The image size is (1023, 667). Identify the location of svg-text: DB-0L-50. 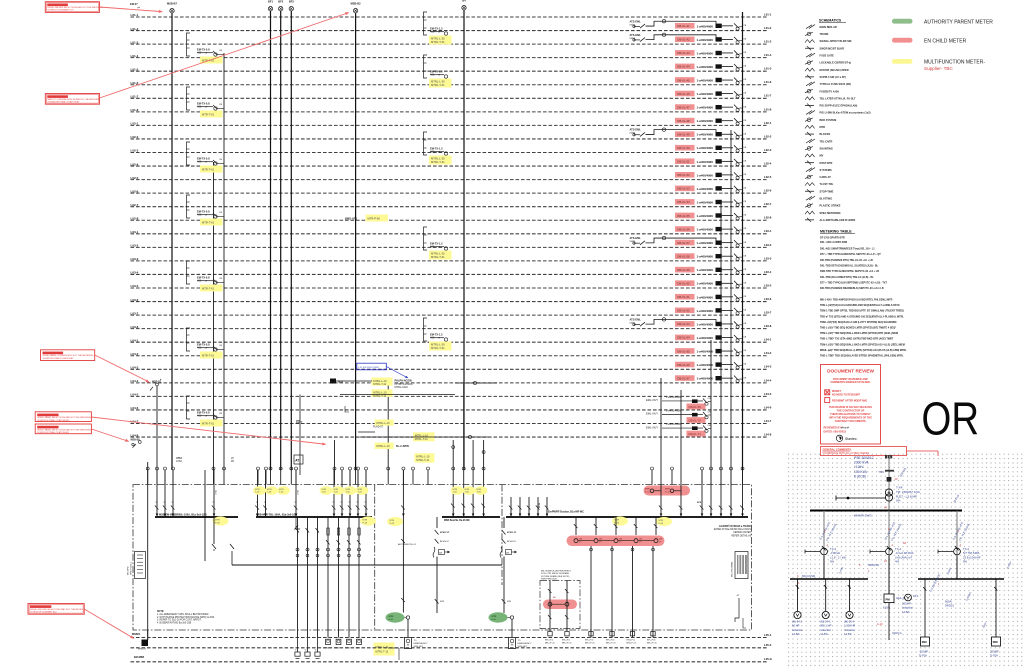
(683, 148).